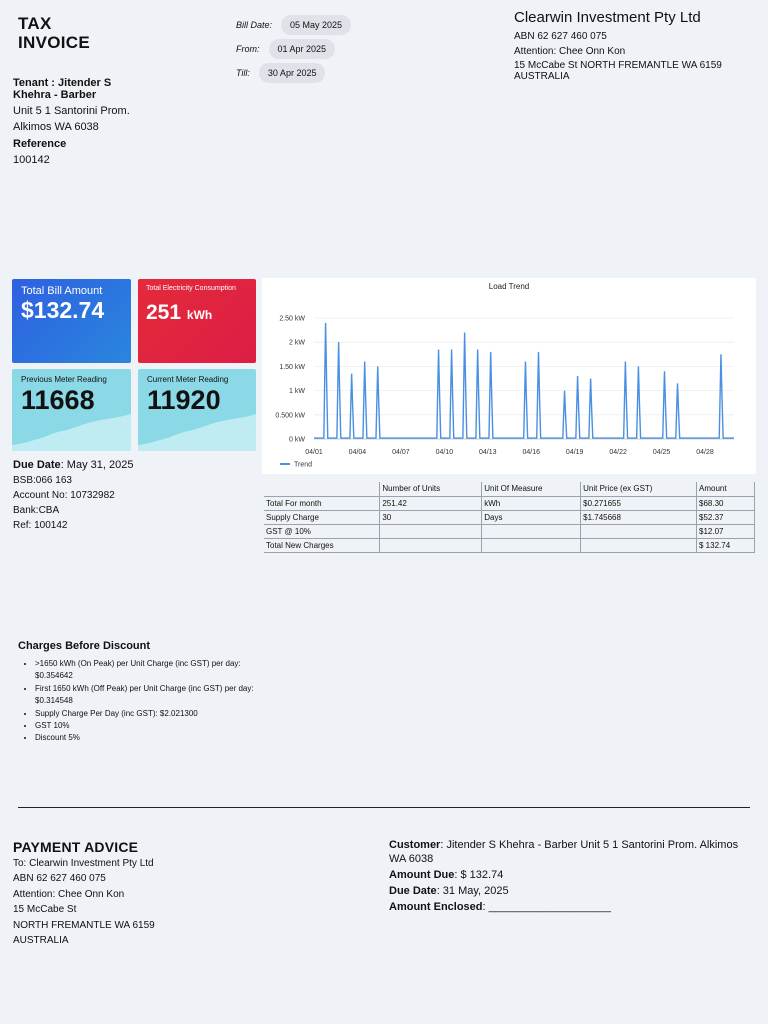  Describe the element at coordinates (84, 925) in the screenshot. I see `payment-city: NORTH FREMANTLE WA 6159` at that location.